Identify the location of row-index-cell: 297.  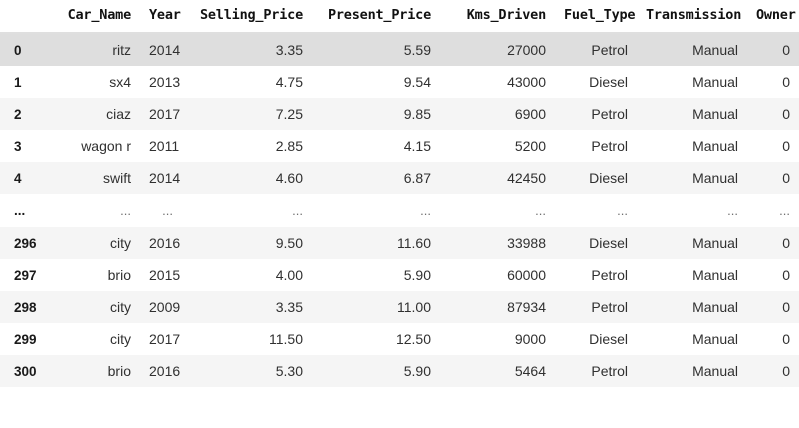
(28, 275).